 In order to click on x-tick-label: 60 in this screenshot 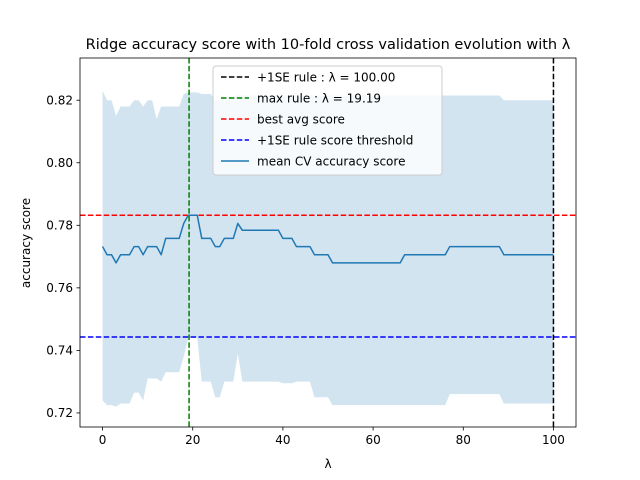, I will do `click(372, 440)`.